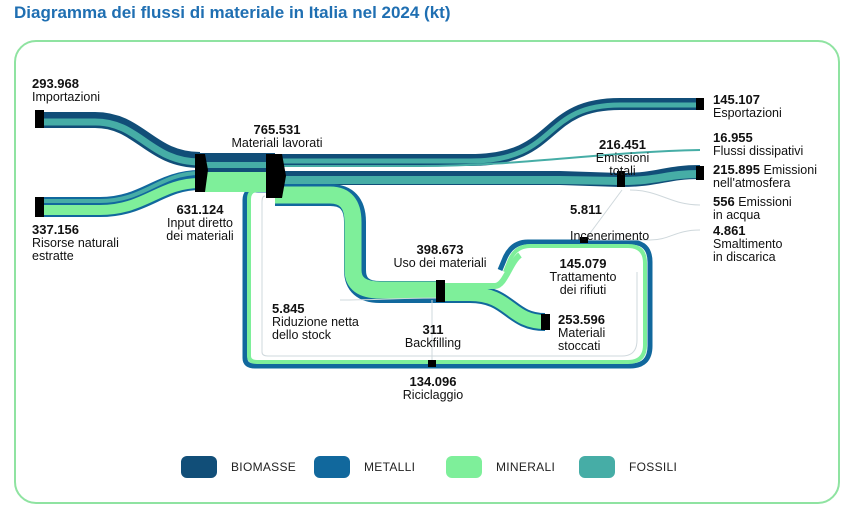  Describe the element at coordinates (440, 291) in the screenshot. I see `node-uso-materiali` at that location.